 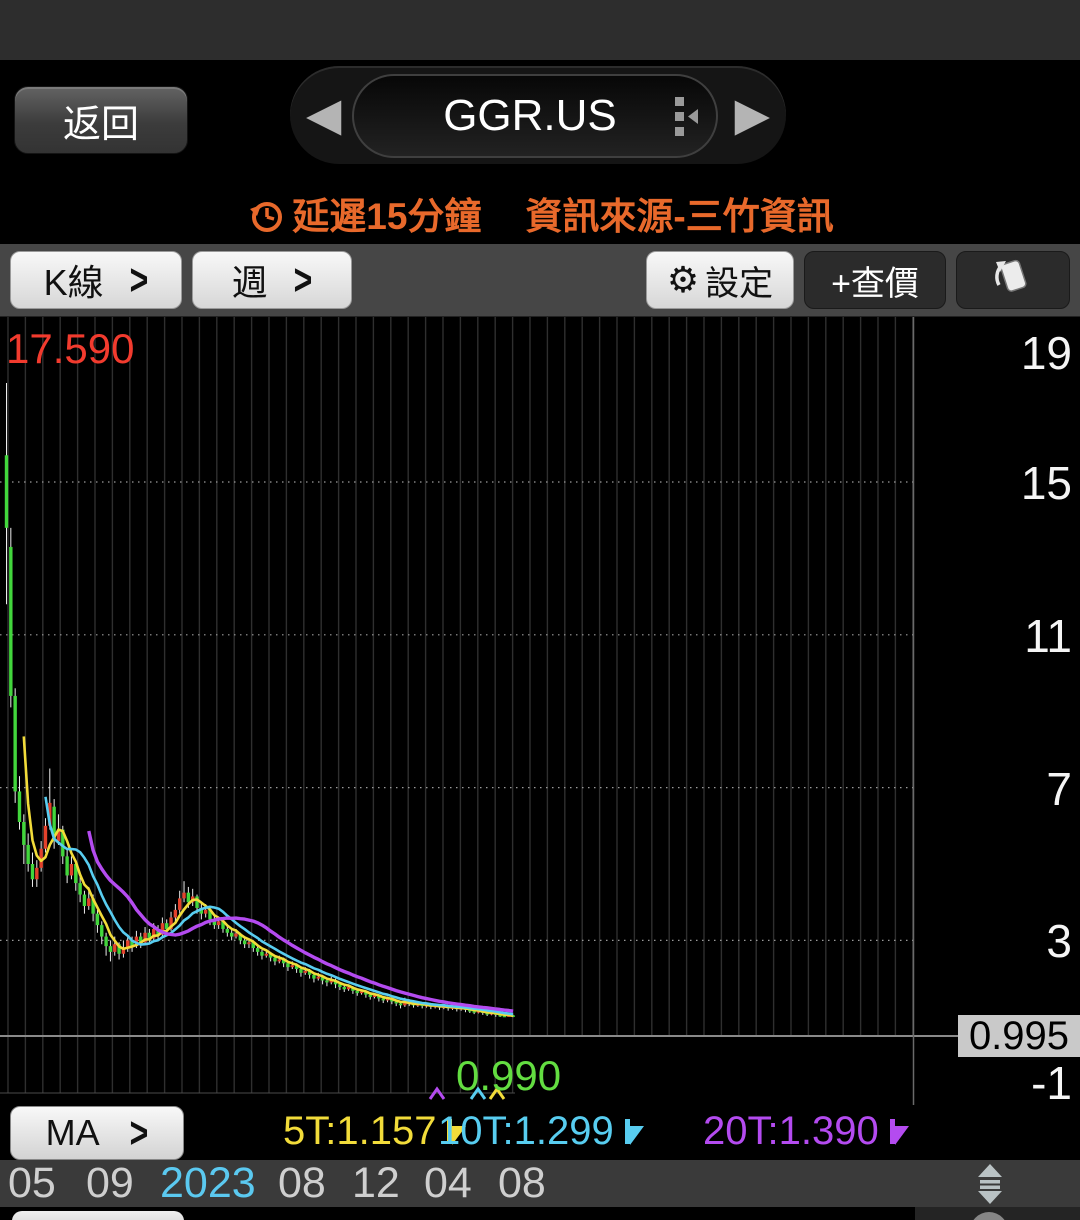 I want to click on ma-value-chip: 10T:1.299, so click(x=542, y=1131).